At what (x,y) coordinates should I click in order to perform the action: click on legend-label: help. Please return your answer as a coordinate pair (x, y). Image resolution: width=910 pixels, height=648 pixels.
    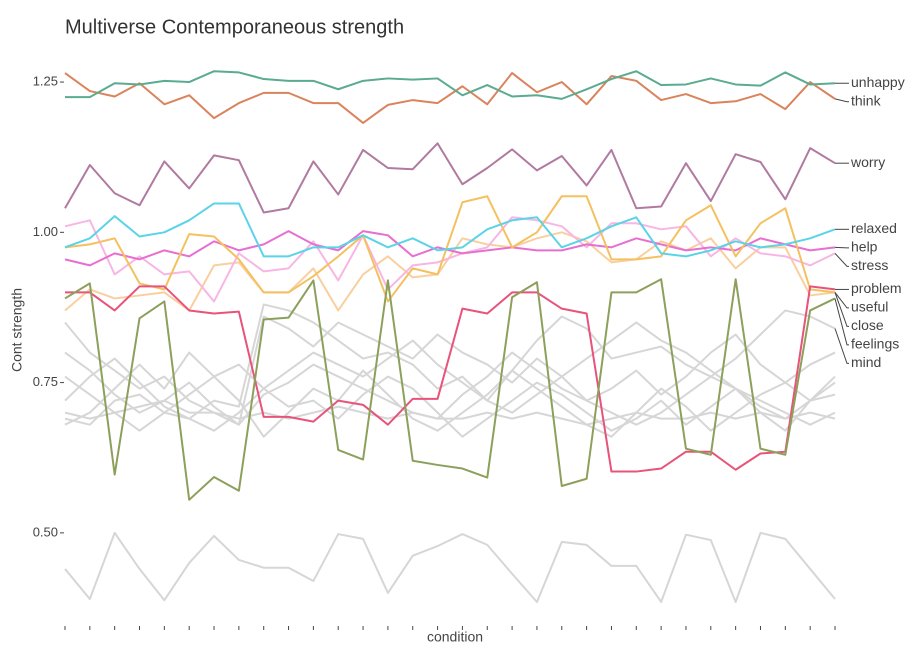
    Looking at the image, I should click on (864, 247).